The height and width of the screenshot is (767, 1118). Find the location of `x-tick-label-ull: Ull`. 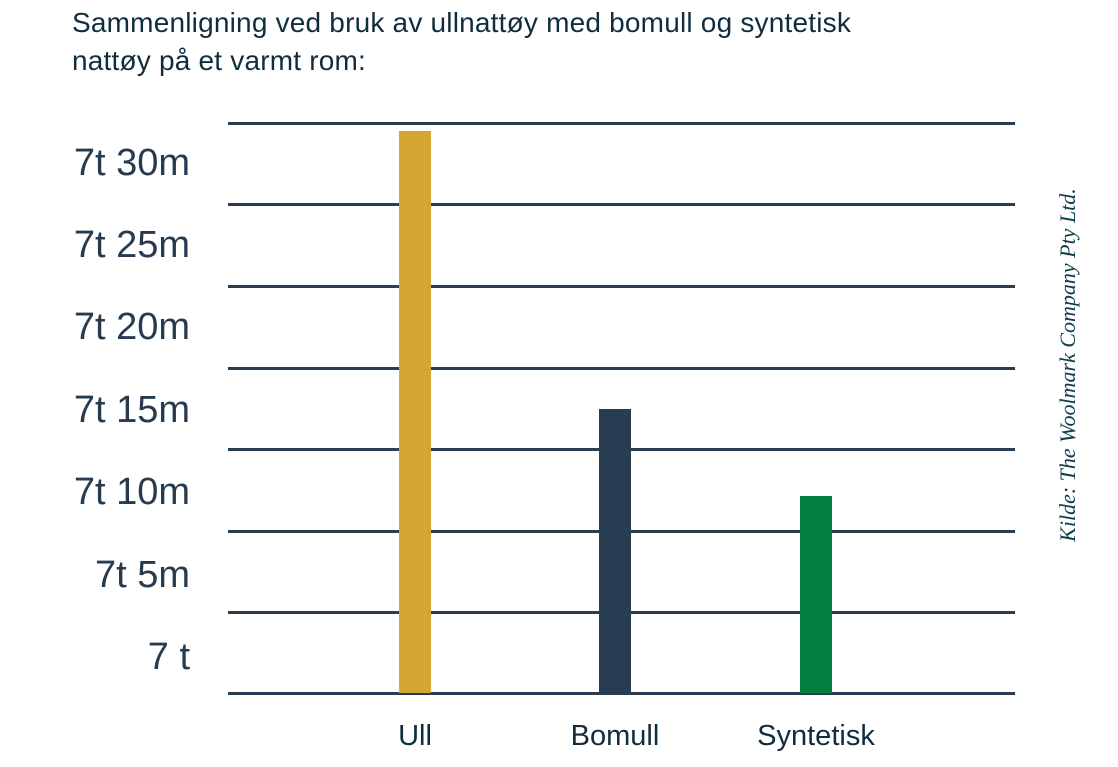

x-tick-label-ull: Ull is located at coordinates (415, 736).